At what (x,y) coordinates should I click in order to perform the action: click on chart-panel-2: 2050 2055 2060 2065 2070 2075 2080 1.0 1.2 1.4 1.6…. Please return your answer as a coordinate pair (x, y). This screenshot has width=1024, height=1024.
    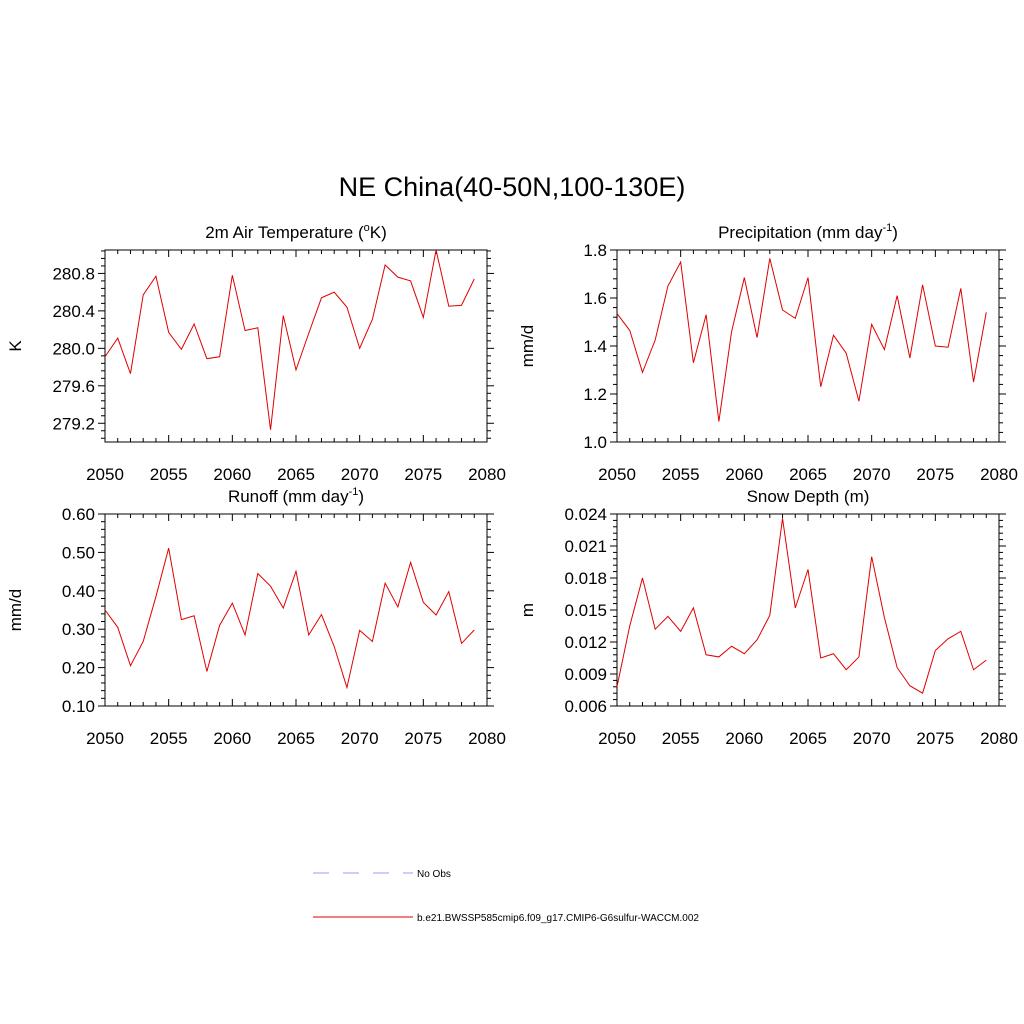
    Looking at the image, I should click on (768, 353).